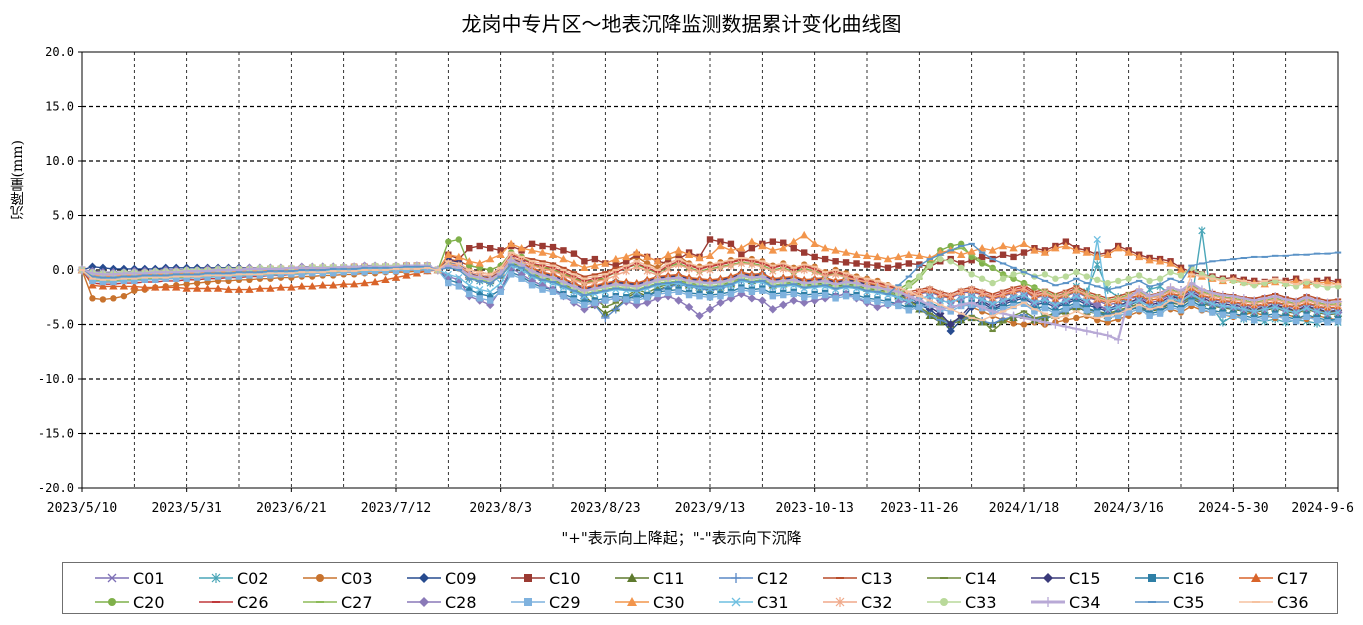 The width and height of the screenshot is (1363, 625). What do you see at coordinates (981, 578) in the screenshot?
I see `legend-label: C14` at bounding box center [981, 578].